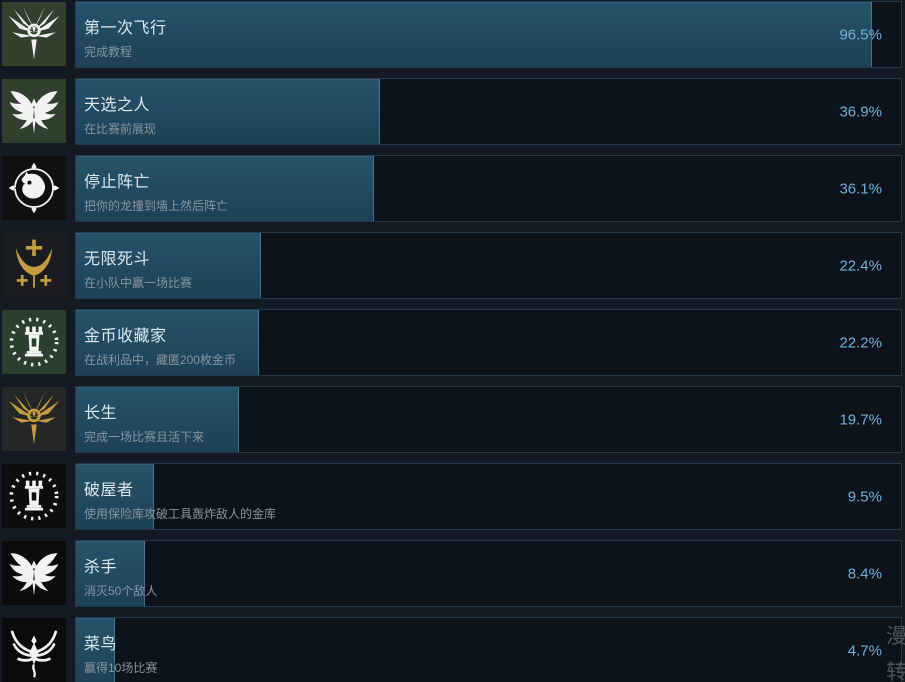  What do you see at coordinates (34, 419) in the screenshot?
I see `gold-winged-crest-icon` at bounding box center [34, 419].